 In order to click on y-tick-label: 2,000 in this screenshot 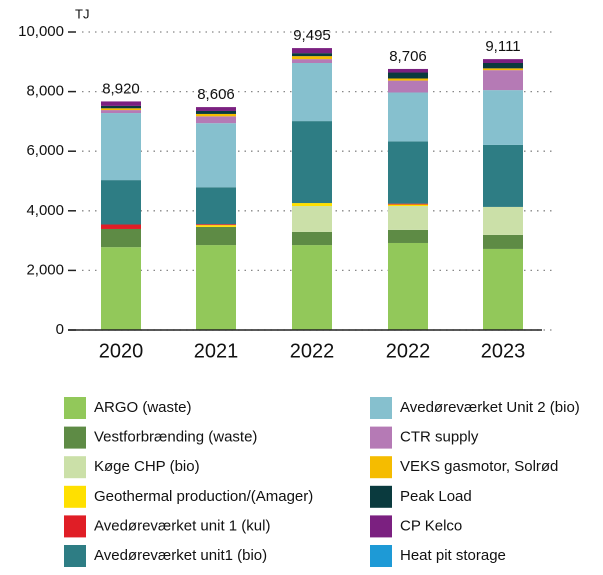, I will do `click(45, 269)`.